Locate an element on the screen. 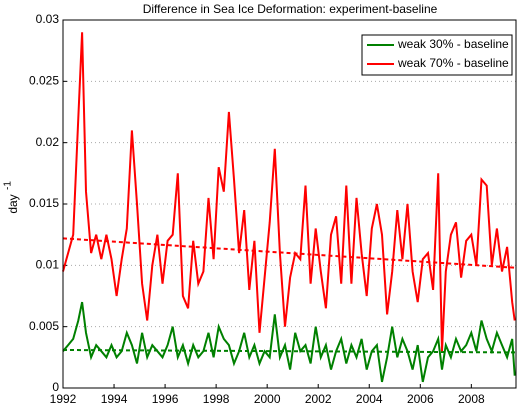 Image resolution: width=518 pixels, height=415 pixels. legend-label: weak 70% - baseline is located at coordinates (453, 63).